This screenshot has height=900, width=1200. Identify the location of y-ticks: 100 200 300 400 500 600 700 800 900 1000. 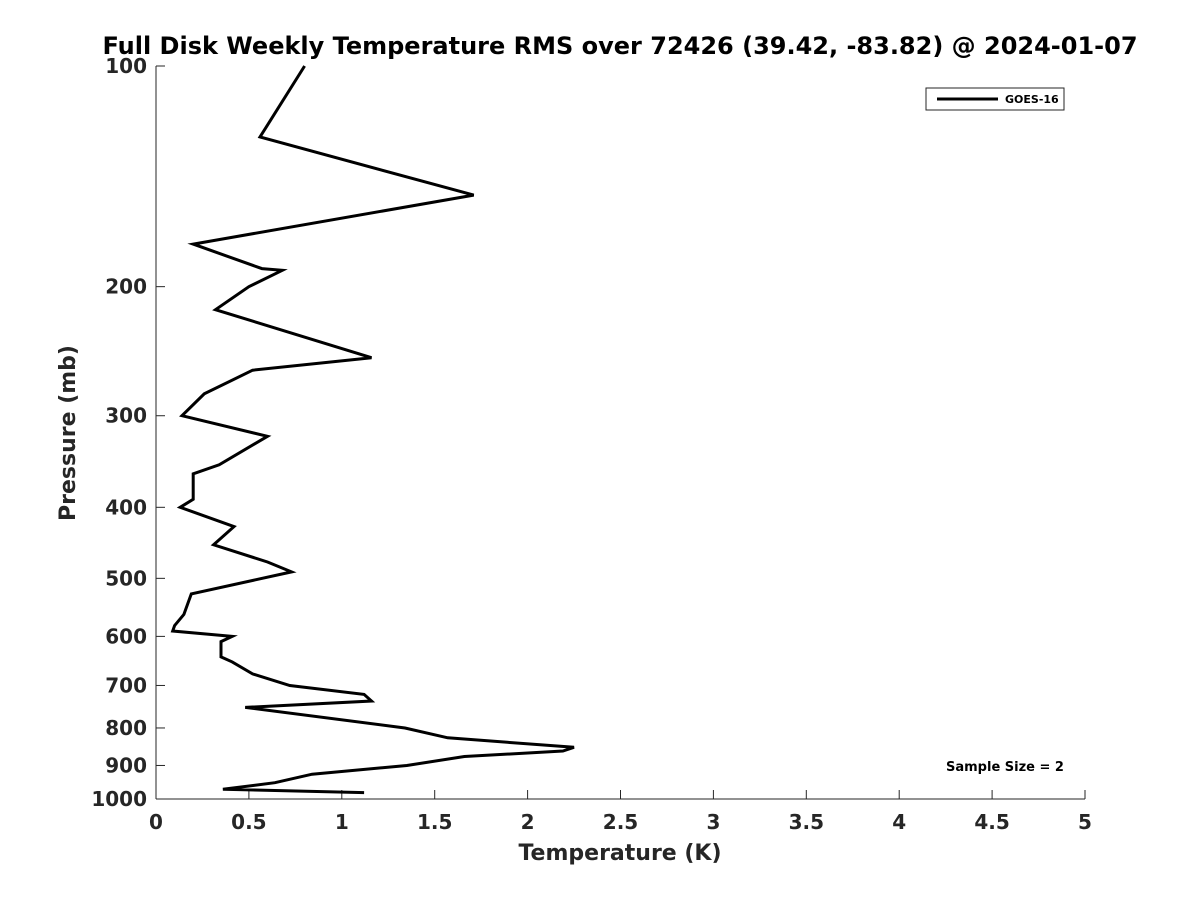
(128, 432).